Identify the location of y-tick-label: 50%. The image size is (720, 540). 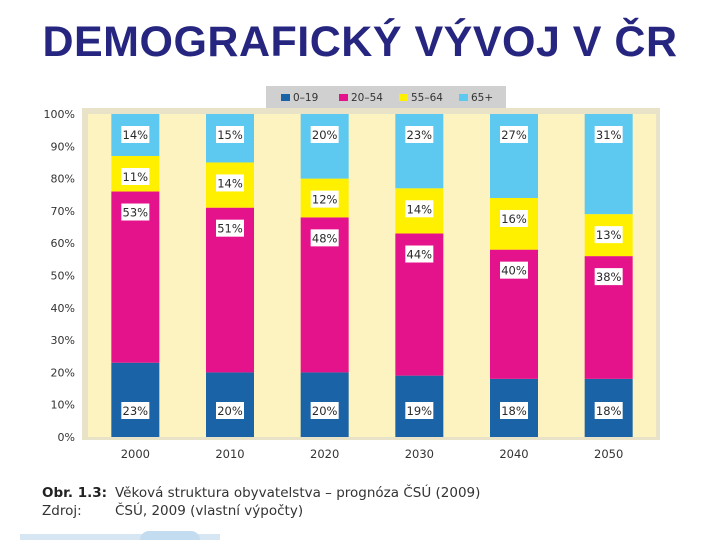
(63, 276).